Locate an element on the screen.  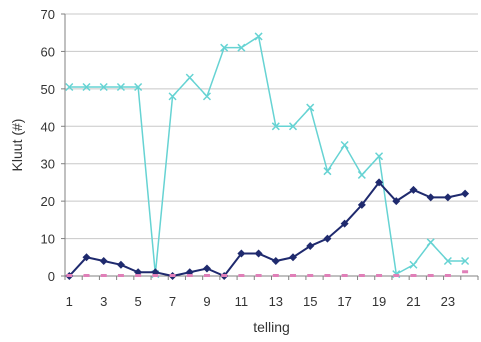
y-tick-label: 70 is located at coordinates (48, 14).